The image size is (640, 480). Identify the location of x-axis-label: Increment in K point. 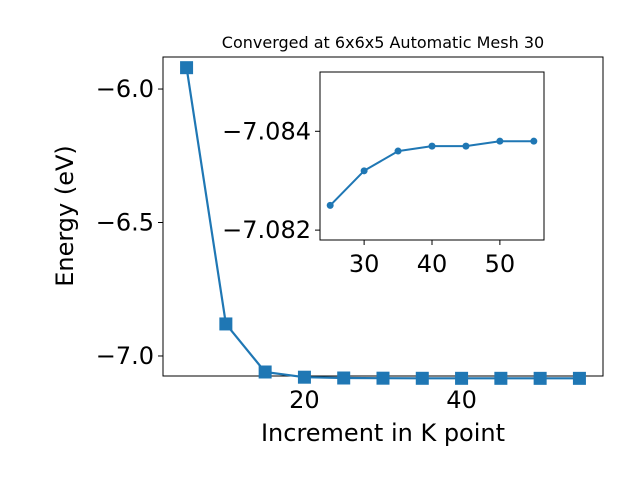
(383, 433).